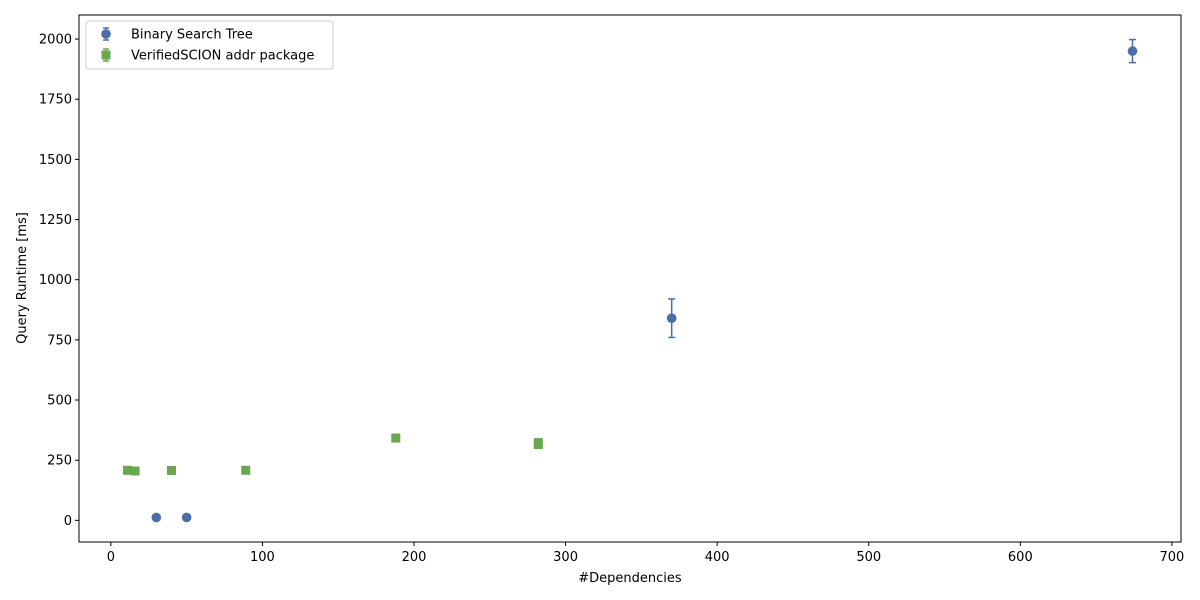 The width and height of the screenshot is (1200, 600). What do you see at coordinates (1020, 557) in the screenshot?
I see `x-tick-label: 600` at bounding box center [1020, 557].